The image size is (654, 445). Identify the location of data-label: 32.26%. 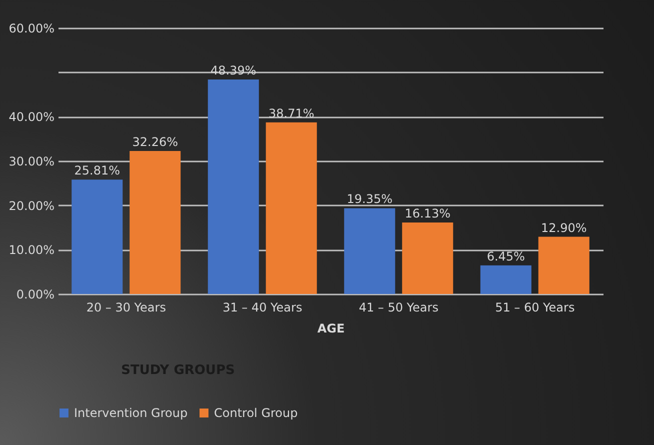
(155, 141).